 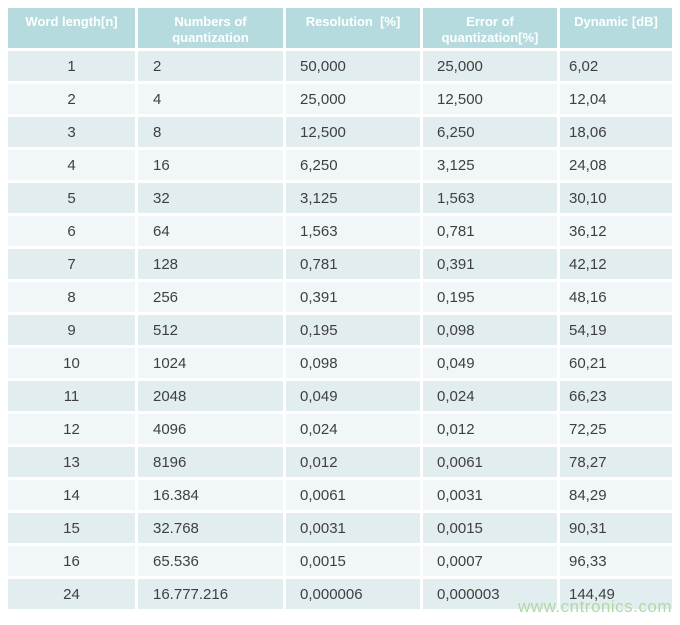 What do you see at coordinates (491, 562) in the screenshot?
I see `cell-error-quantization: 0,0007` at bounding box center [491, 562].